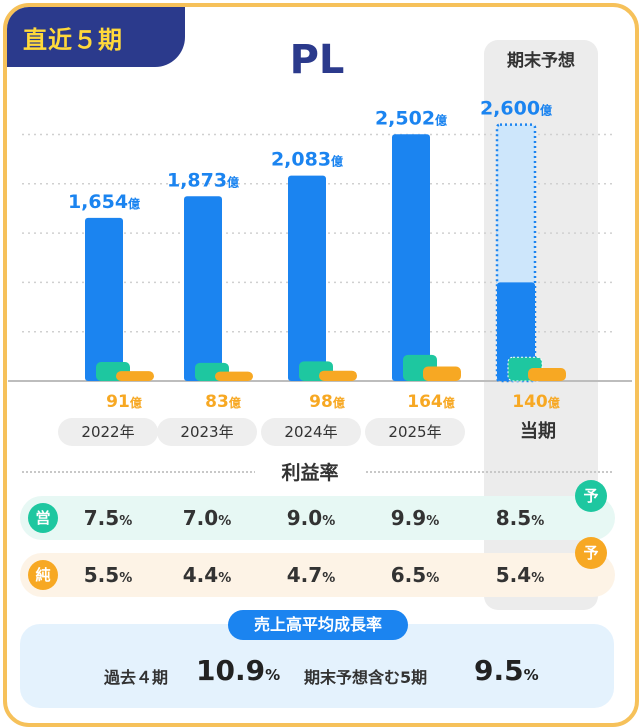 The width and height of the screenshot is (640, 727). What do you see at coordinates (591, 496) in the screenshot?
I see `forecast-mark-operating: 予` at bounding box center [591, 496].